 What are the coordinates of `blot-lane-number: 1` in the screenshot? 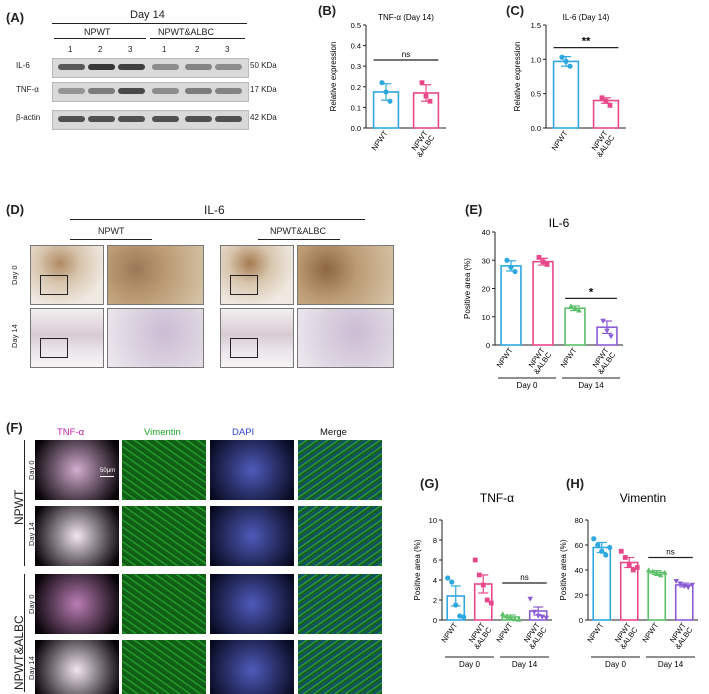 It's located at (70, 49).